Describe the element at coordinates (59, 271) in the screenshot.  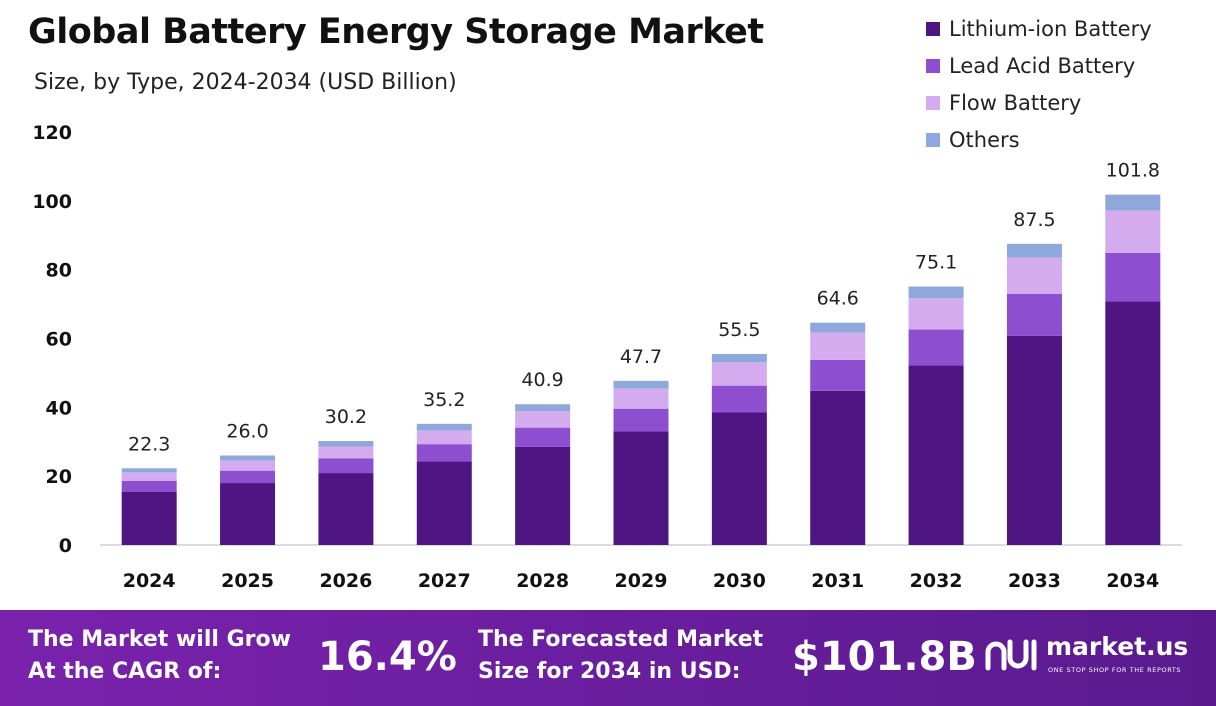
I see `y-tick-label: 80` at that location.